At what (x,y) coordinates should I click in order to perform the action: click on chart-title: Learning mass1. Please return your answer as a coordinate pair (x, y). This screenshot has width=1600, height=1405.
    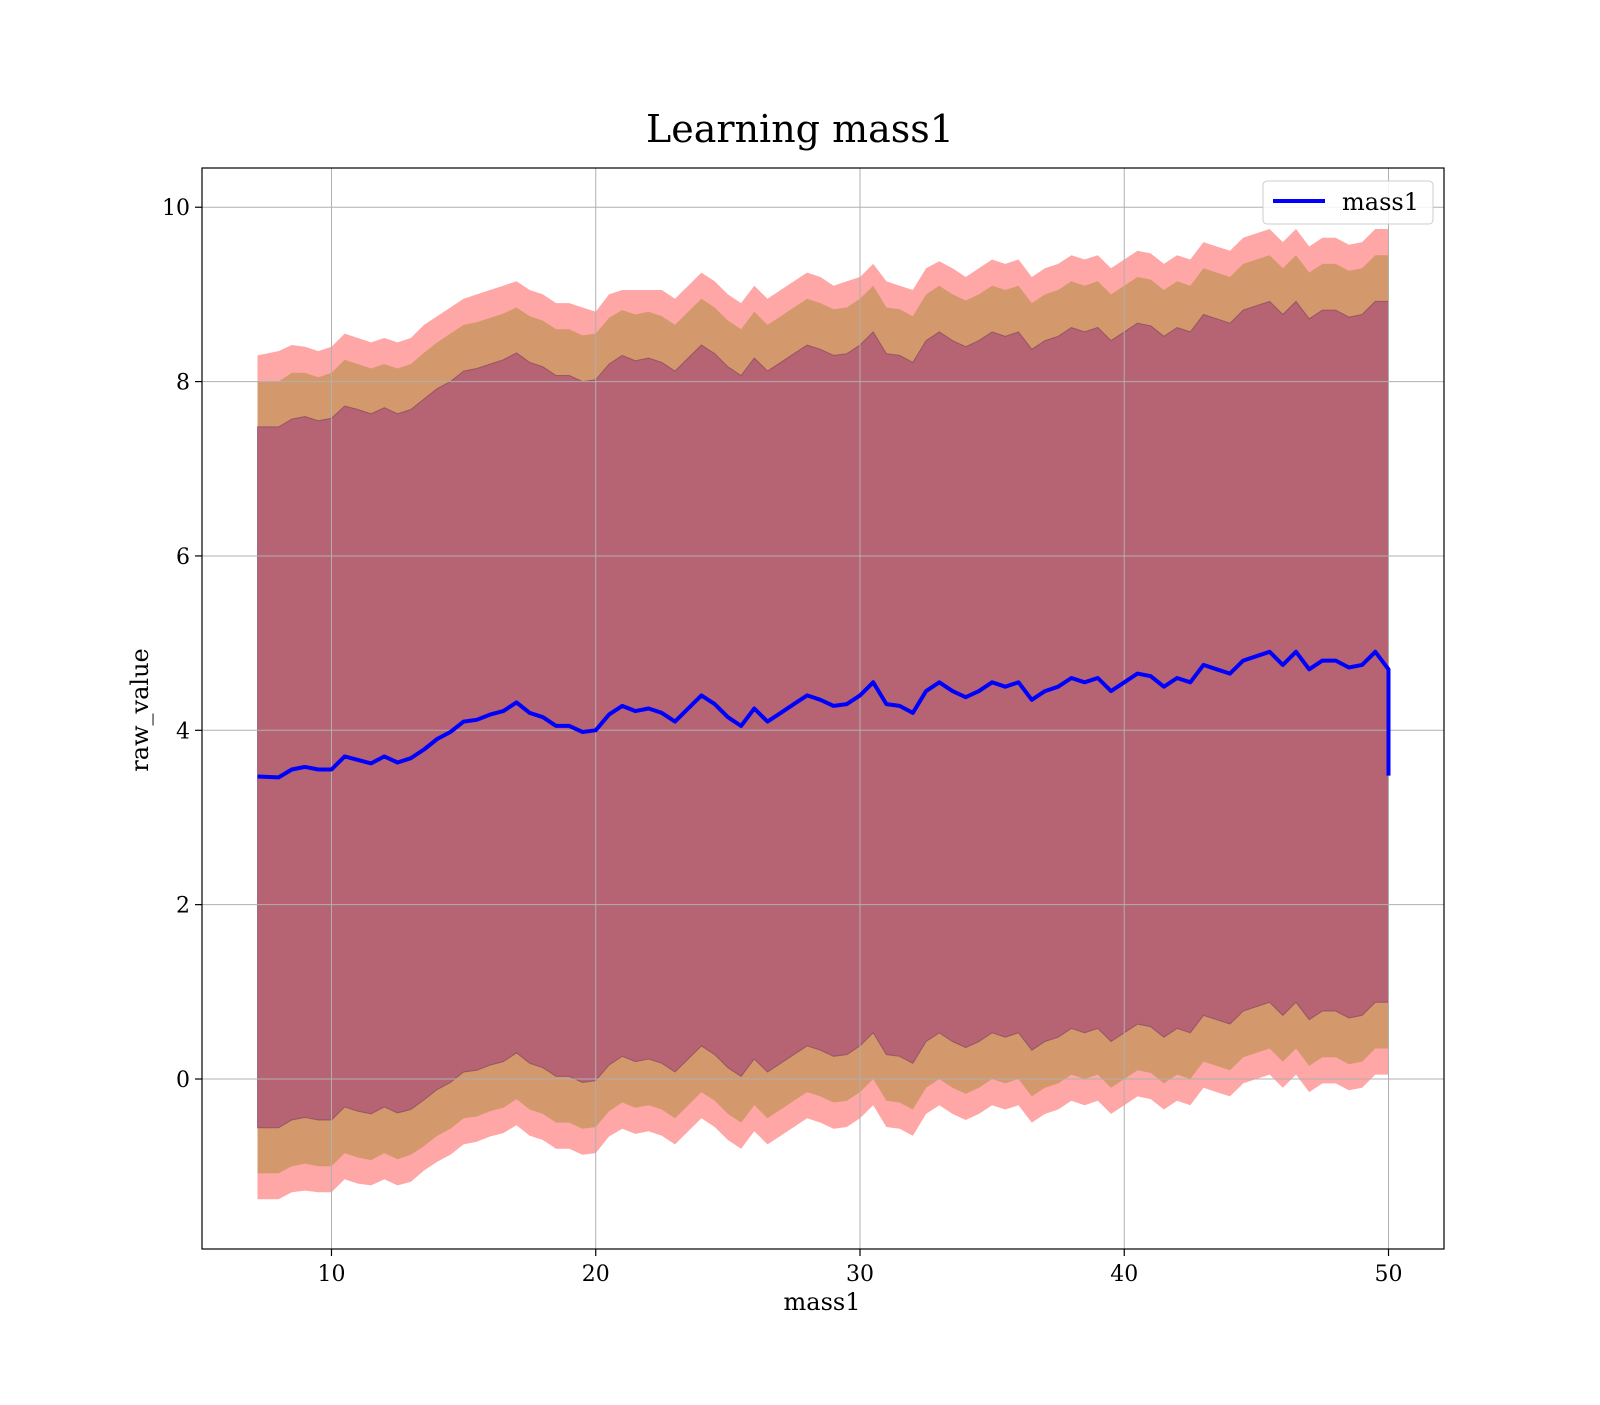
    Looking at the image, I should click on (800, 129).